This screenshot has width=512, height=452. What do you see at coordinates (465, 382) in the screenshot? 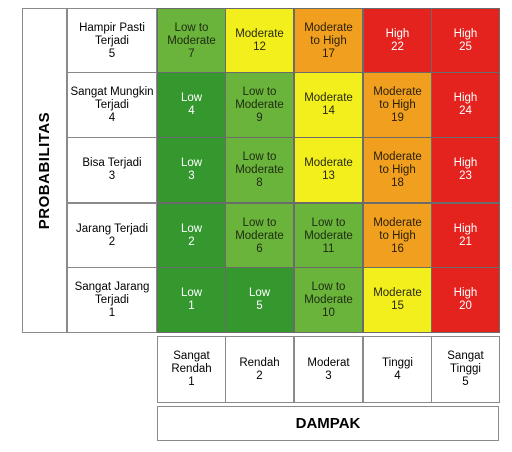
I see `impact-label-line: 5` at bounding box center [465, 382].